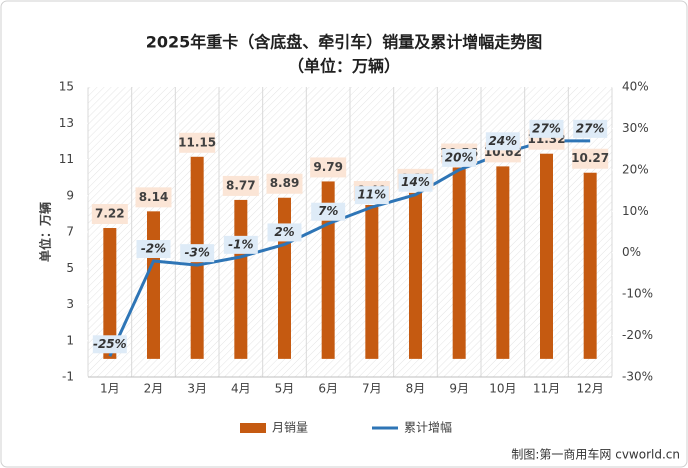  What do you see at coordinates (372, 389) in the screenshot?
I see `x-tick-label: 7月` at bounding box center [372, 389].